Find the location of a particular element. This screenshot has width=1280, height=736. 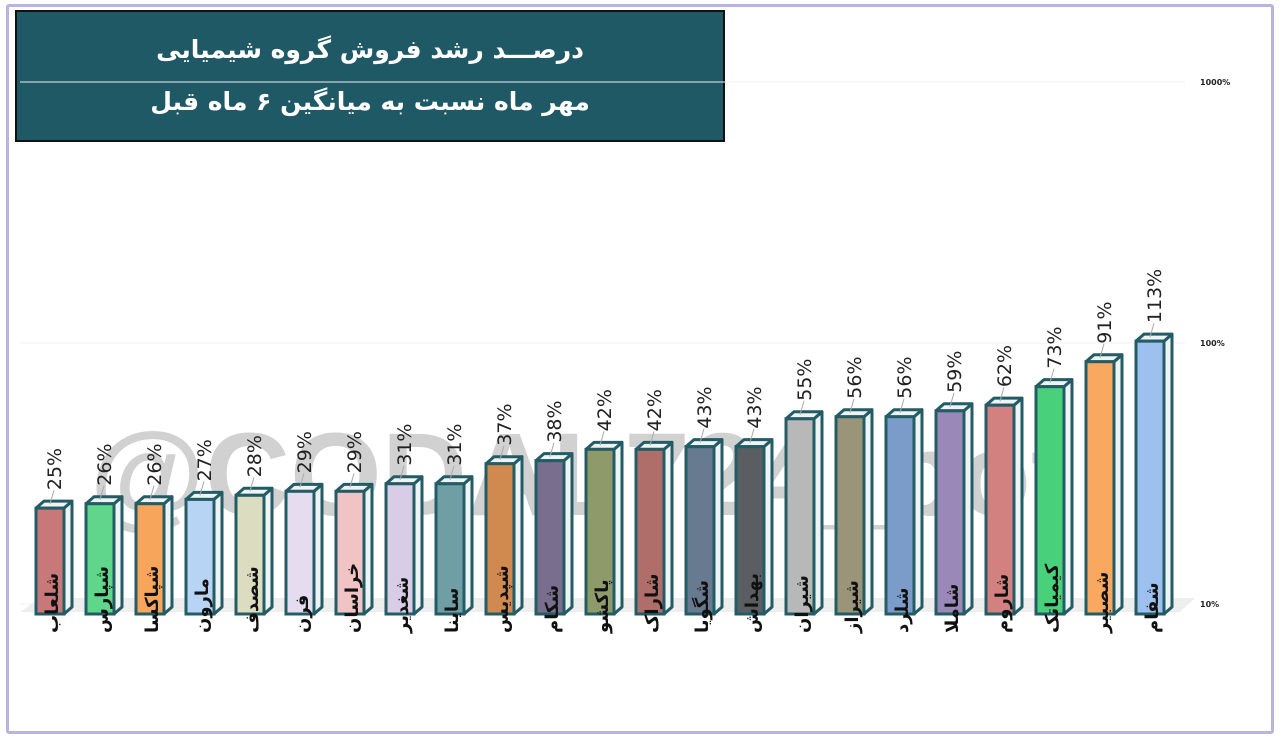

x-tick-label: خراسان is located at coordinates (352, 598).